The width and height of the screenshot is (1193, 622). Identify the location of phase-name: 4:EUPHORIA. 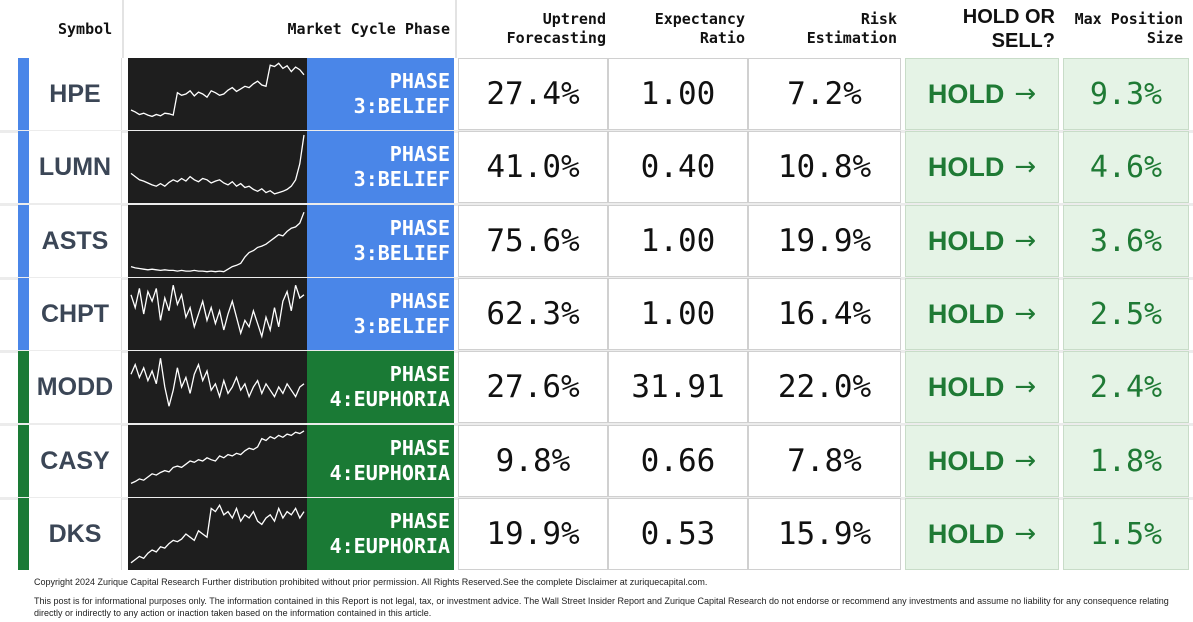
(389, 399).